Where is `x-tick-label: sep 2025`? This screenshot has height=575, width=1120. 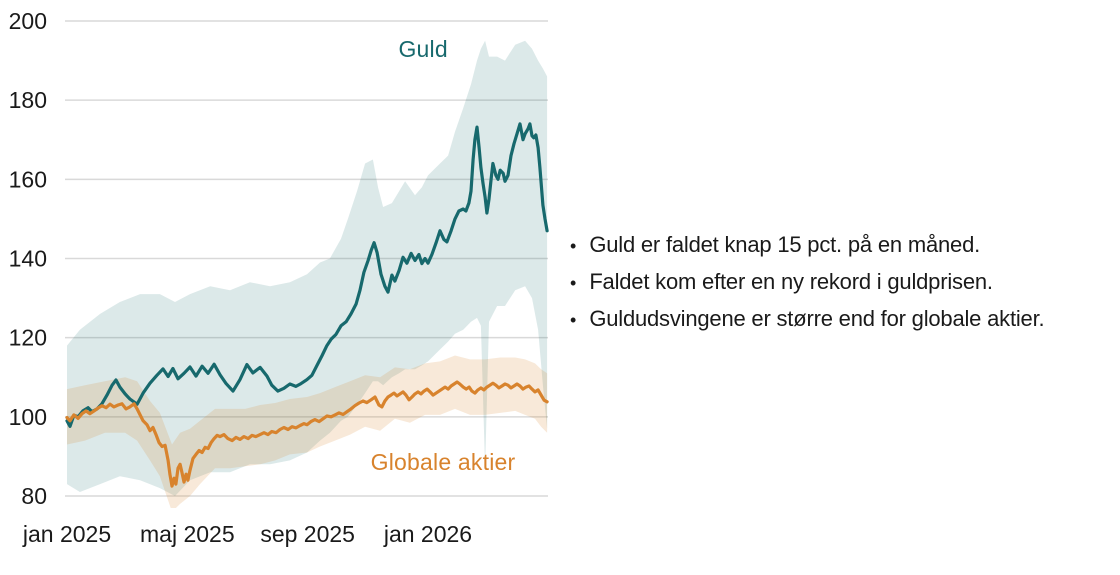 x-tick-label: sep 2025 is located at coordinates (307, 534).